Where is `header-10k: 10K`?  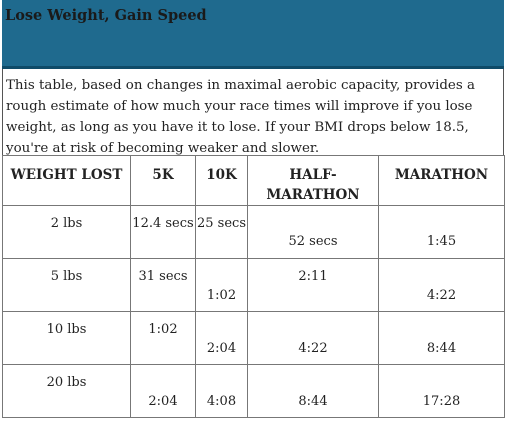 header-10k: 10K is located at coordinates (221, 180).